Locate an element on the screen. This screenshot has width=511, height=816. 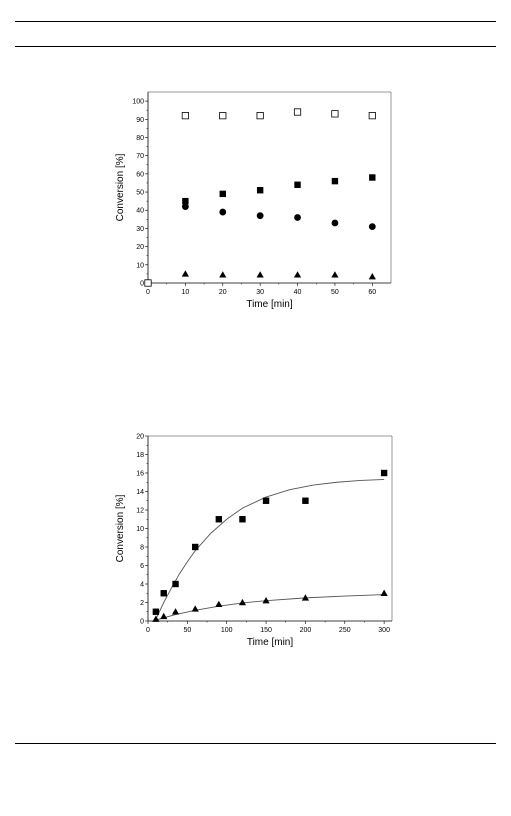
y-tick-label: 14 is located at coordinates (140, 492).